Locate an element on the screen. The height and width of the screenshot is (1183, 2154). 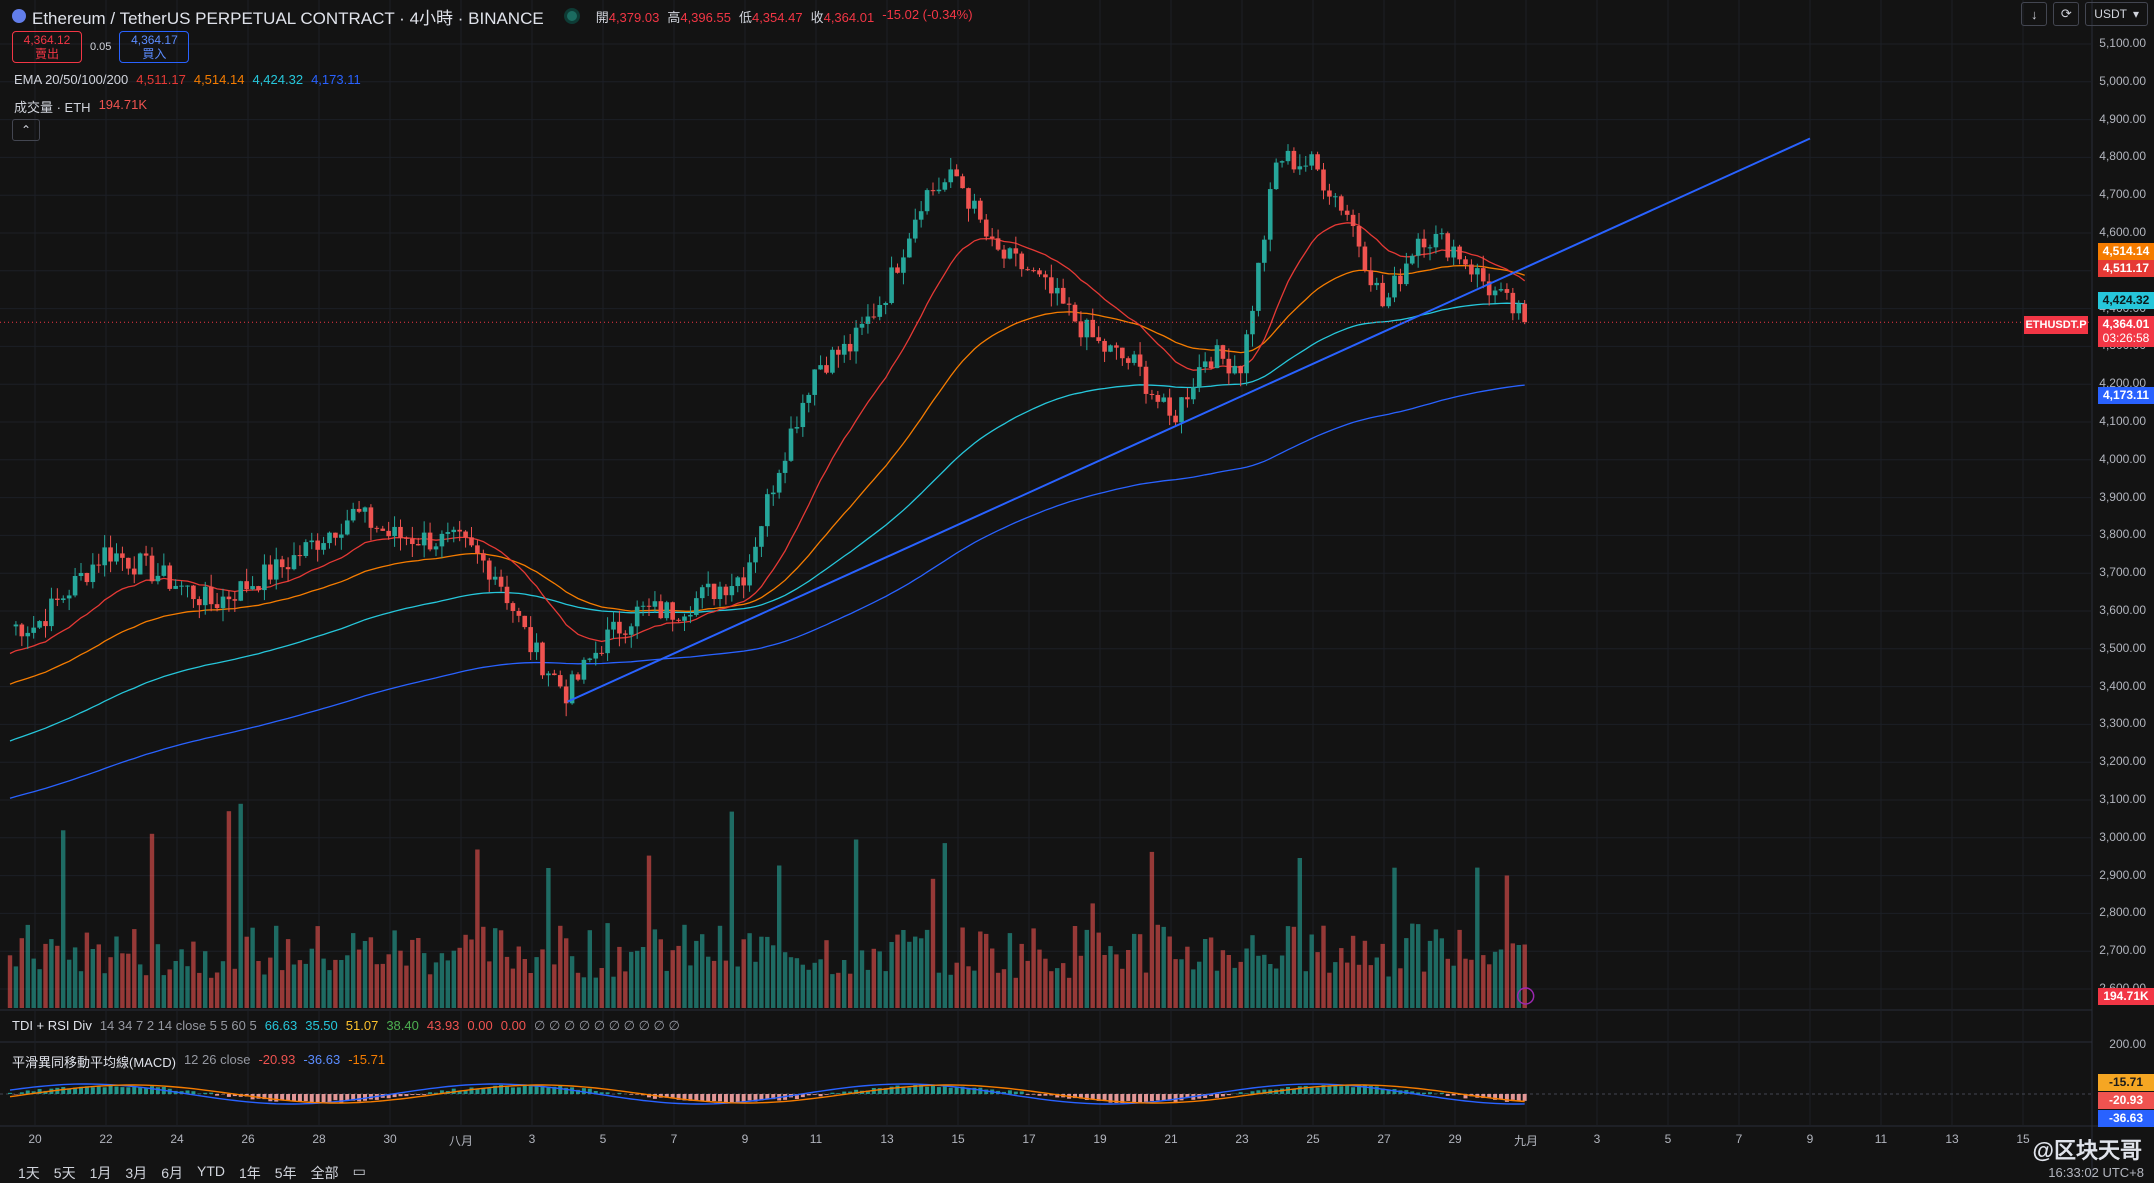
range-1m: 1月 is located at coordinates (101, 1173).